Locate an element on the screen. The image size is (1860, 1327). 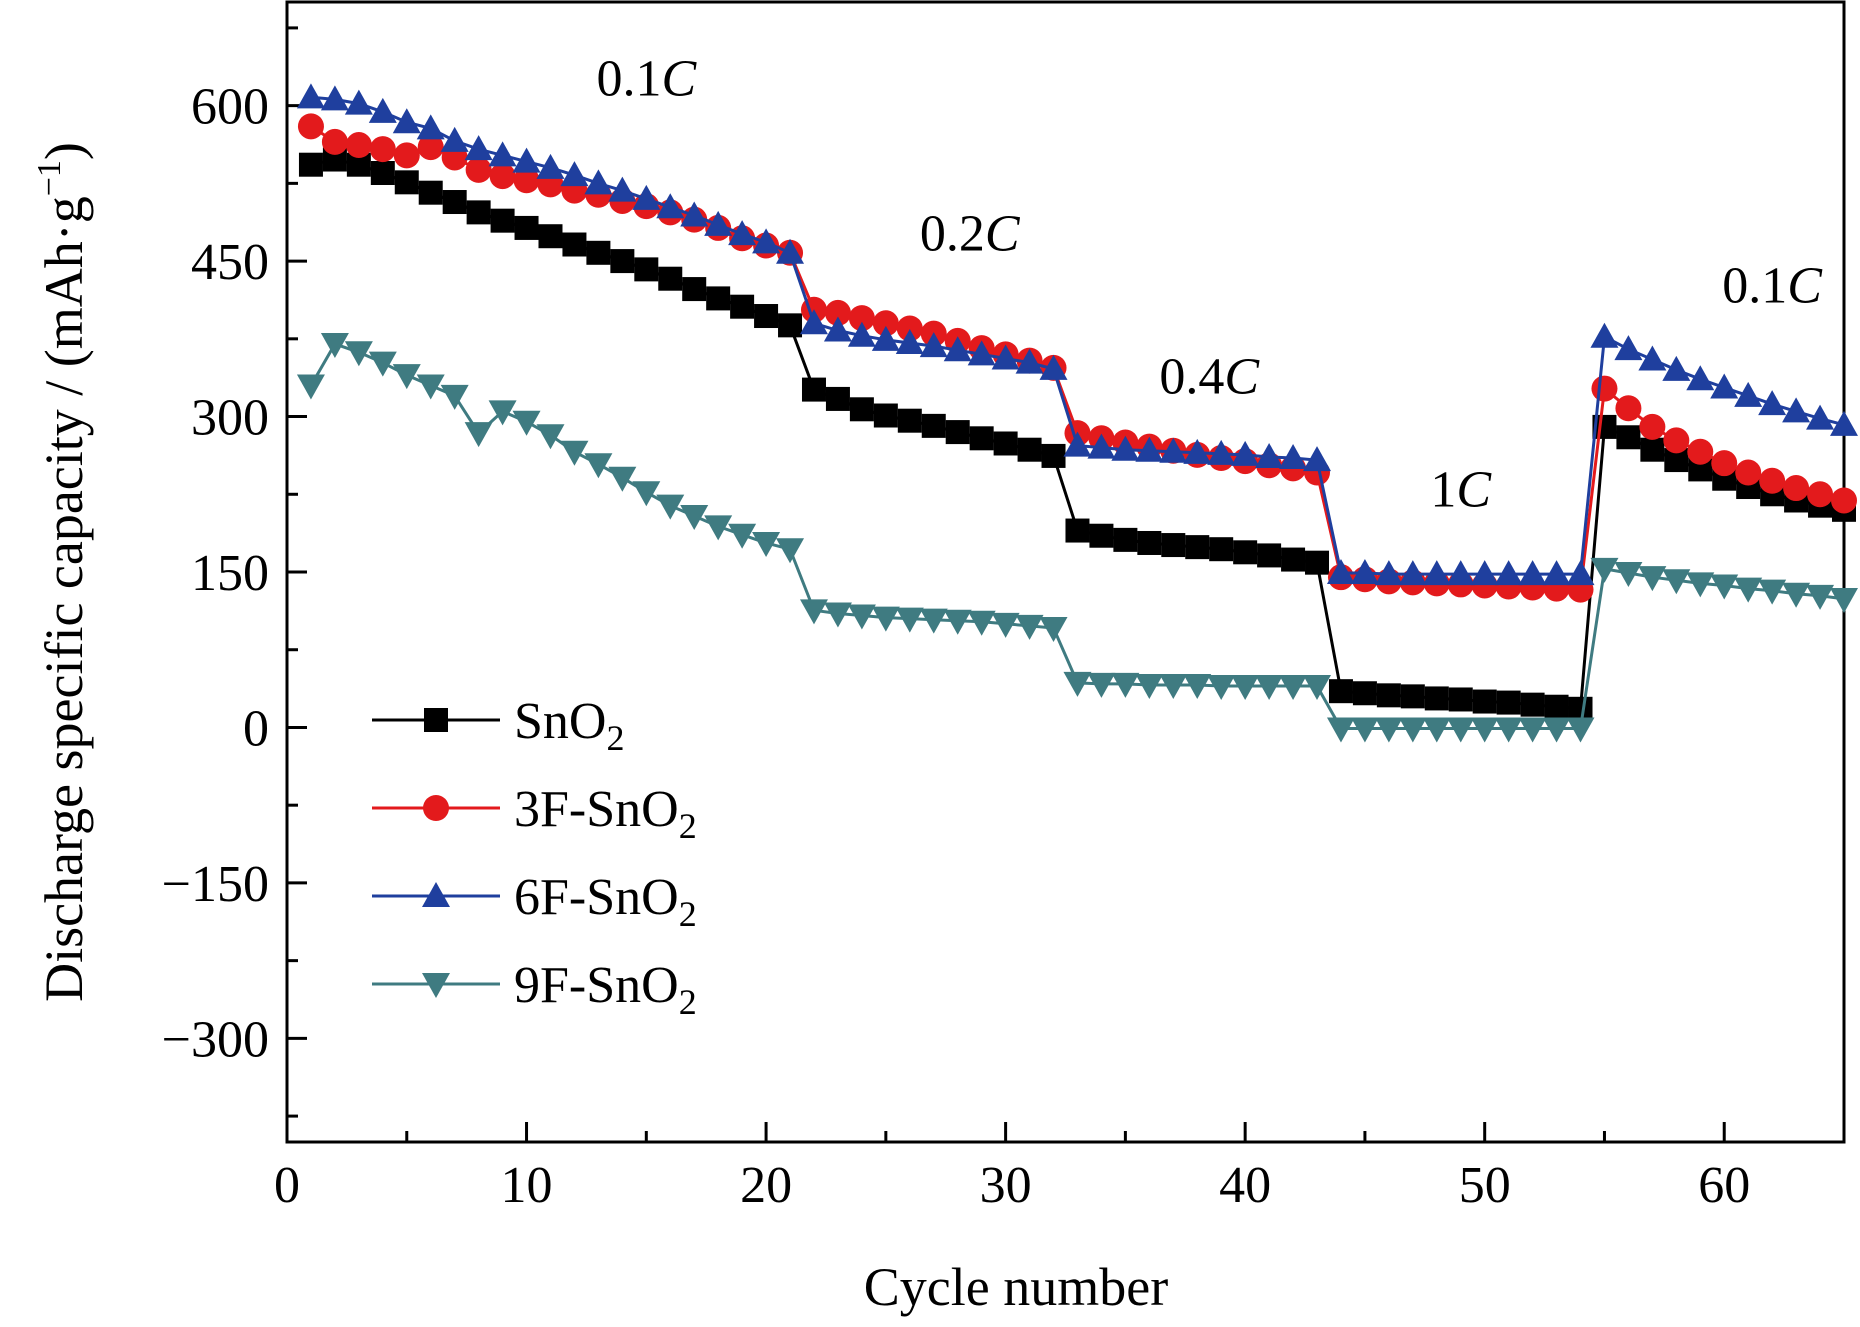
y-tick-label: −150 is located at coordinates (215, 884).